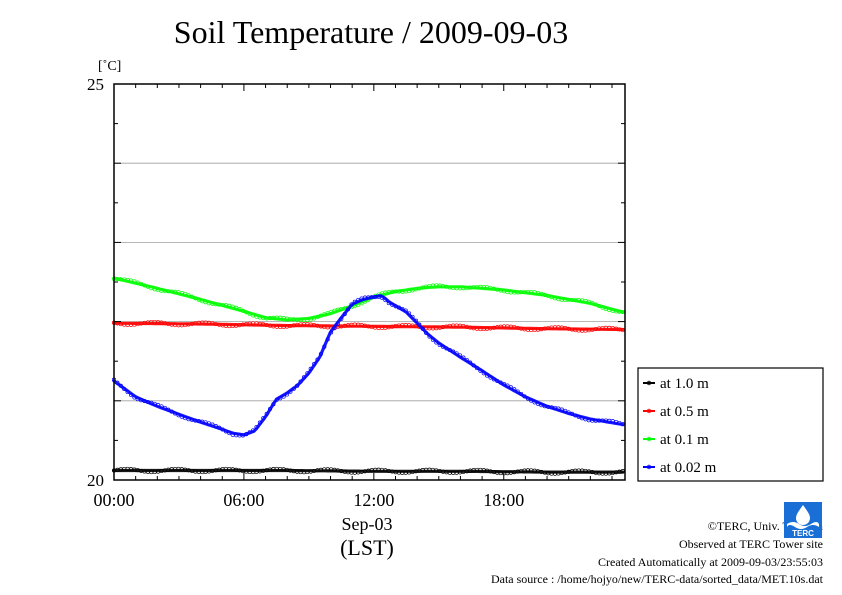 Image resolution: width=842 pixels, height=595 pixels. What do you see at coordinates (95, 480) in the screenshot?
I see `y-tick-label: 20` at bounding box center [95, 480].